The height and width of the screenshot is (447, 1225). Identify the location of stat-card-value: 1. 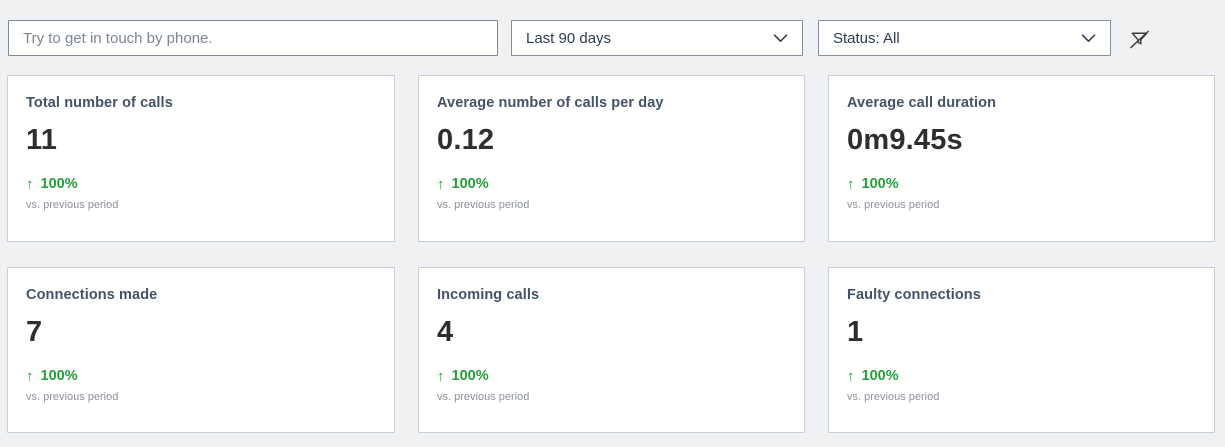
(855, 332).